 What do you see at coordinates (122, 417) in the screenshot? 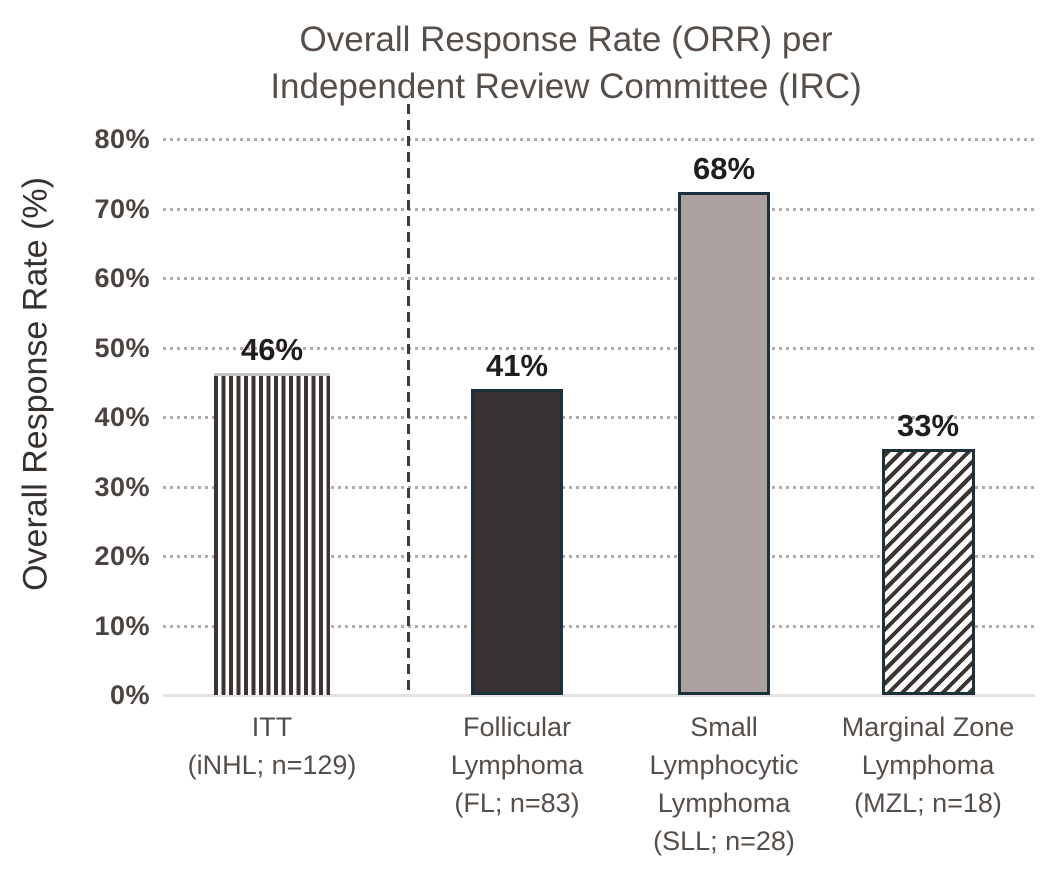
I see `y-tick-label: 40%` at bounding box center [122, 417].